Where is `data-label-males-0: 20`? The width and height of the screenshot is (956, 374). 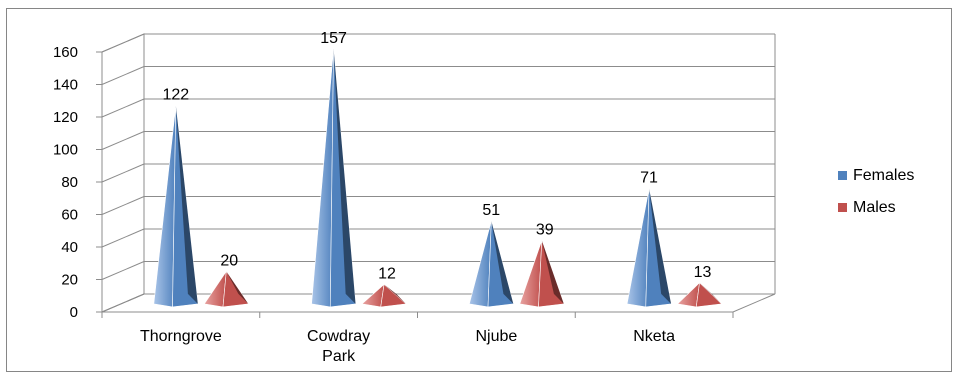 data-label-males-0: 20 is located at coordinates (229, 260).